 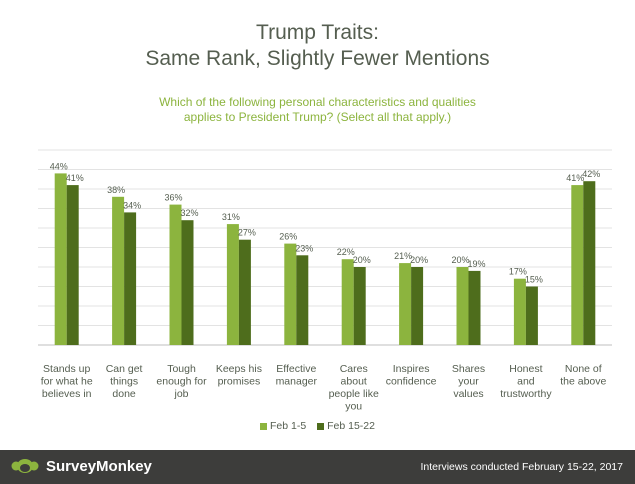 I want to click on x-tick-label: Inspires confidence, so click(x=411, y=375).